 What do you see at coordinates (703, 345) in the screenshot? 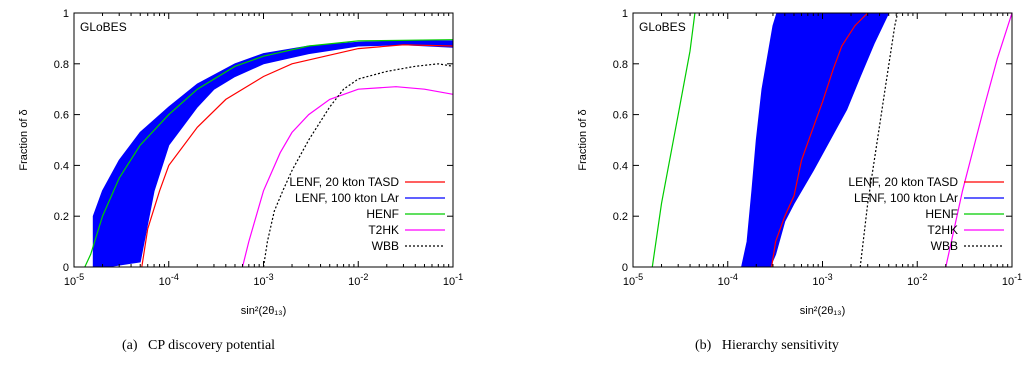
I see `caption-b-label: (b)` at bounding box center [703, 345].